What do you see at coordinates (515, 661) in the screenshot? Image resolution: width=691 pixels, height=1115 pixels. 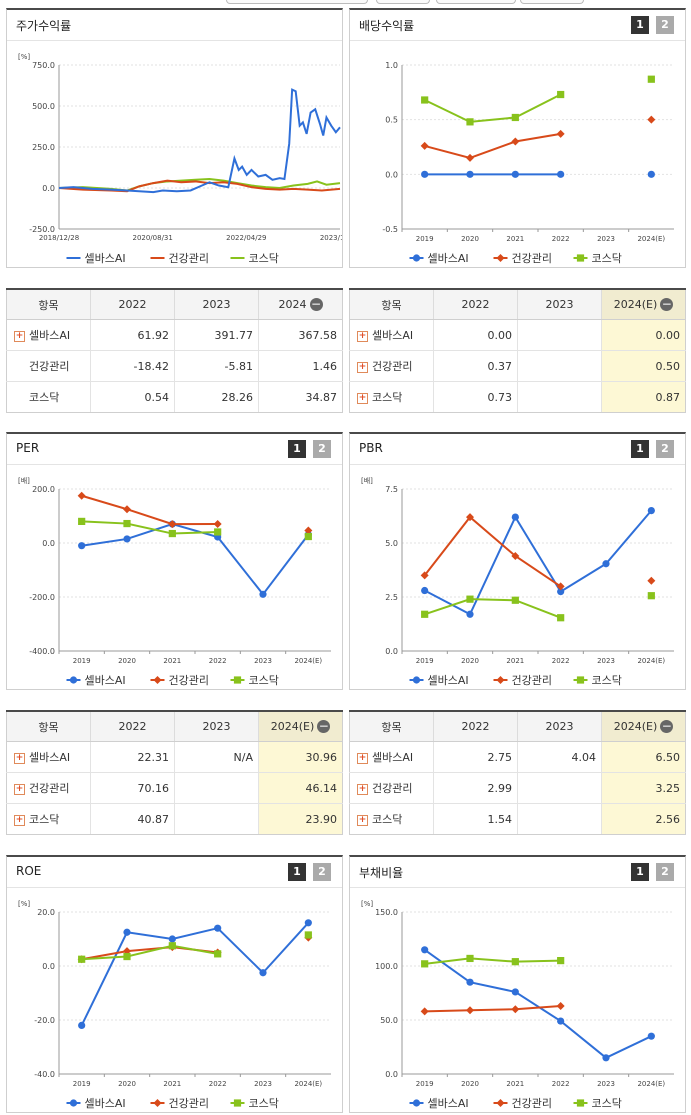 I see `x-tick-label: 2021` at bounding box center [515, 661].